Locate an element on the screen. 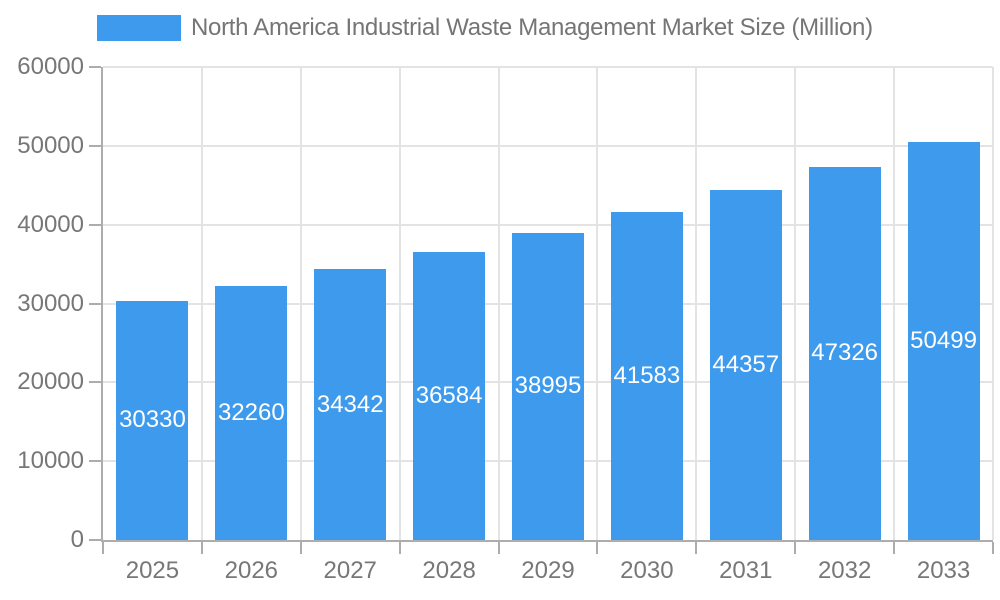 The height and width of the screenshot is (600, 1000). bar: 44357 is located at coordinates (745, 365).